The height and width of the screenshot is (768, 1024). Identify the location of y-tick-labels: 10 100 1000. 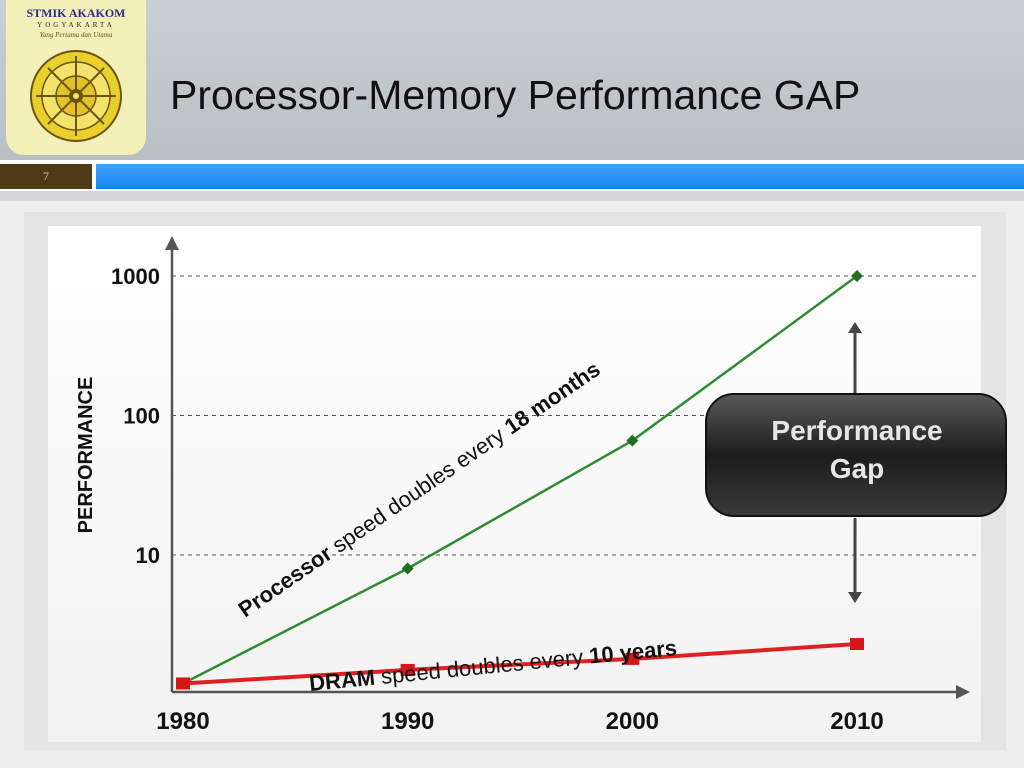
(135, 416).